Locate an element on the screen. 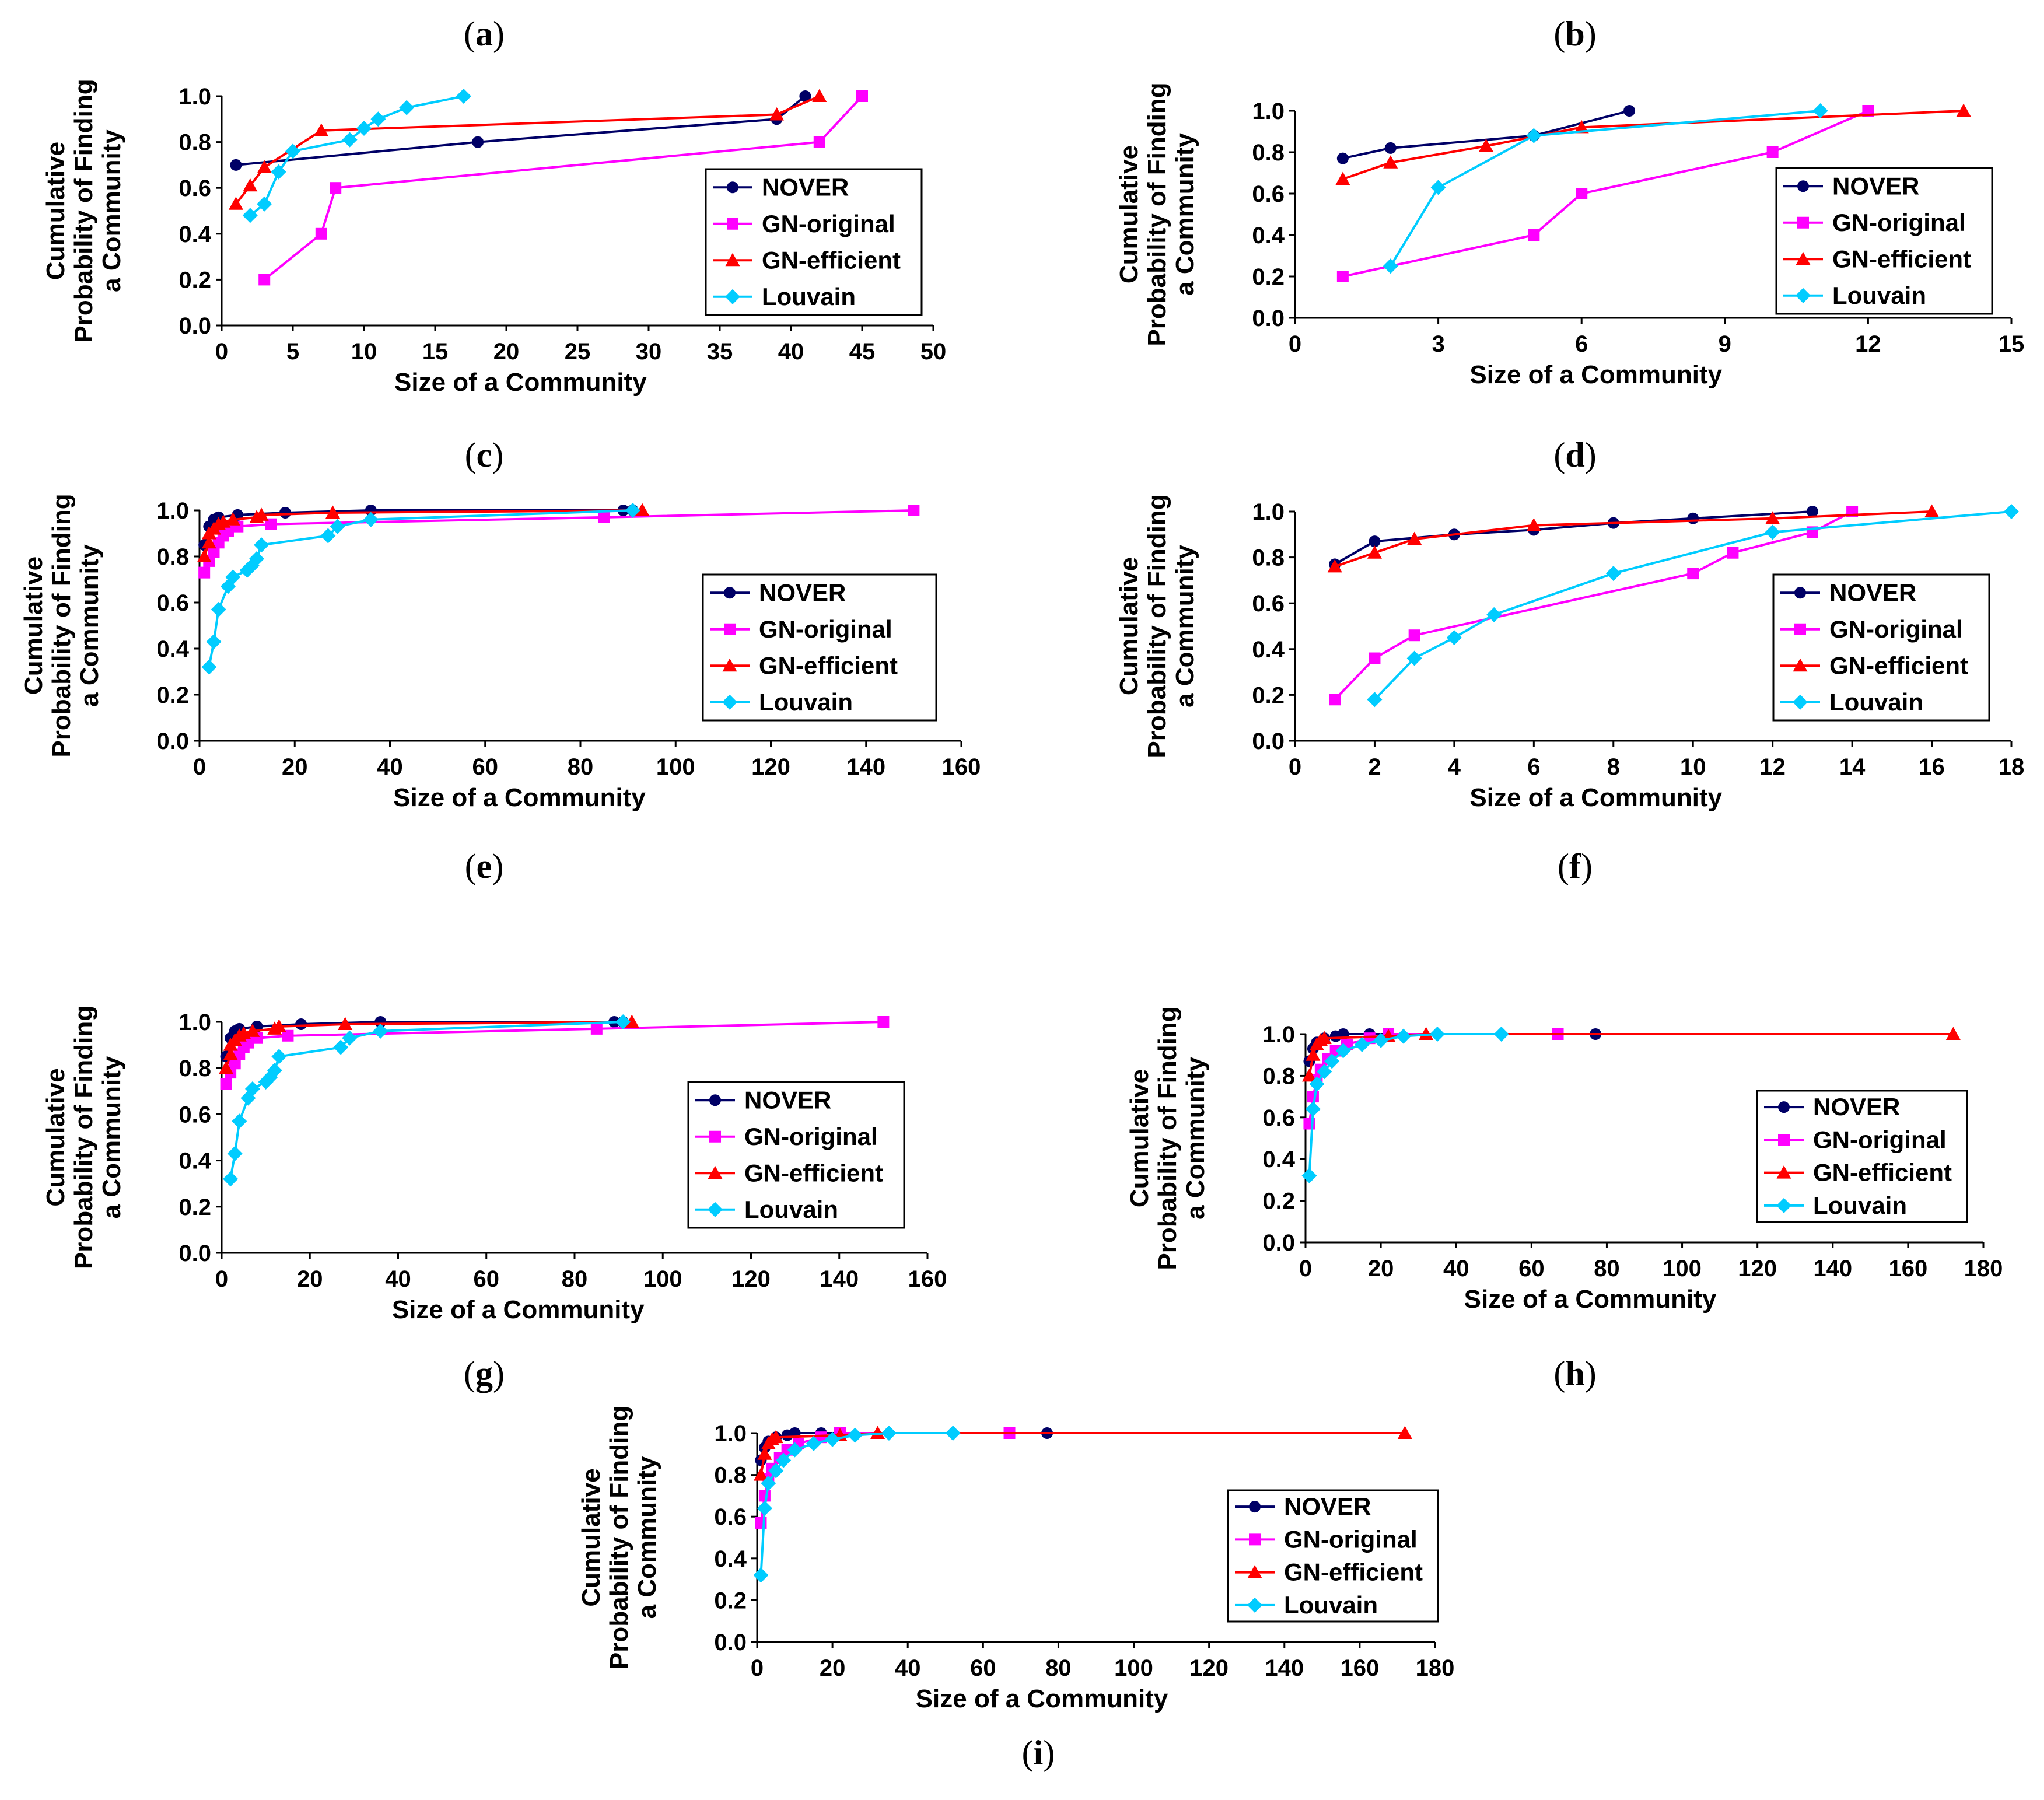  x-tick-label: 8 is located at coordinates (1613, 767).